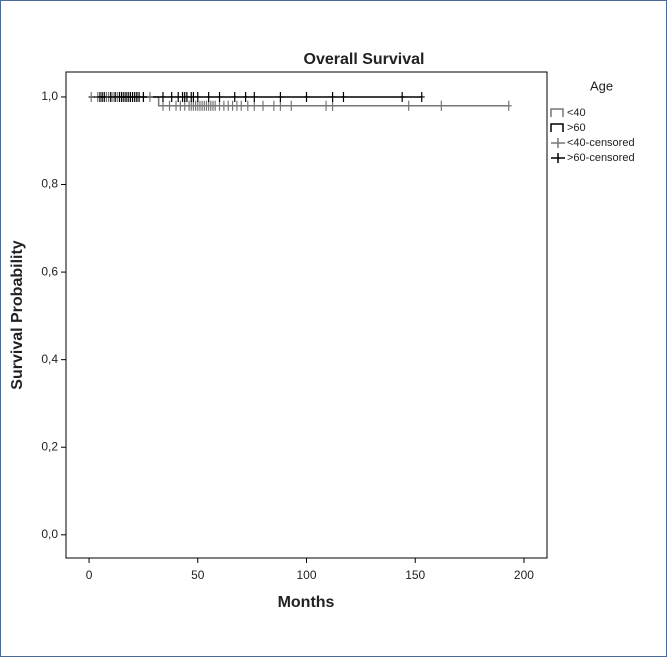  What do you see at coordinates (576, 128) in the screenshot?
I see `legend-label: >60` at bounding box center [576, 128].